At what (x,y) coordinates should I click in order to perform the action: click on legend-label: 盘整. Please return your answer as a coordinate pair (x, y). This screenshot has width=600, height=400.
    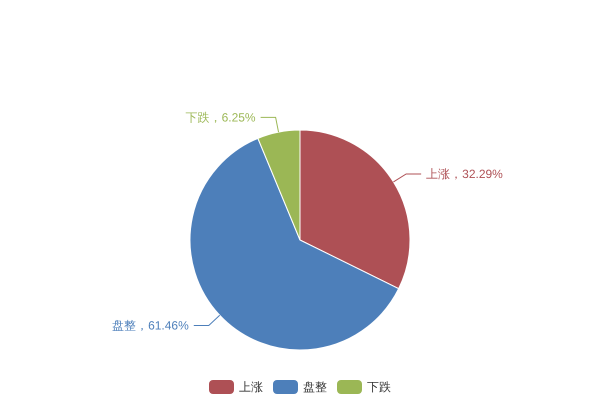
    Looking at the image, I should click on (315, 387).